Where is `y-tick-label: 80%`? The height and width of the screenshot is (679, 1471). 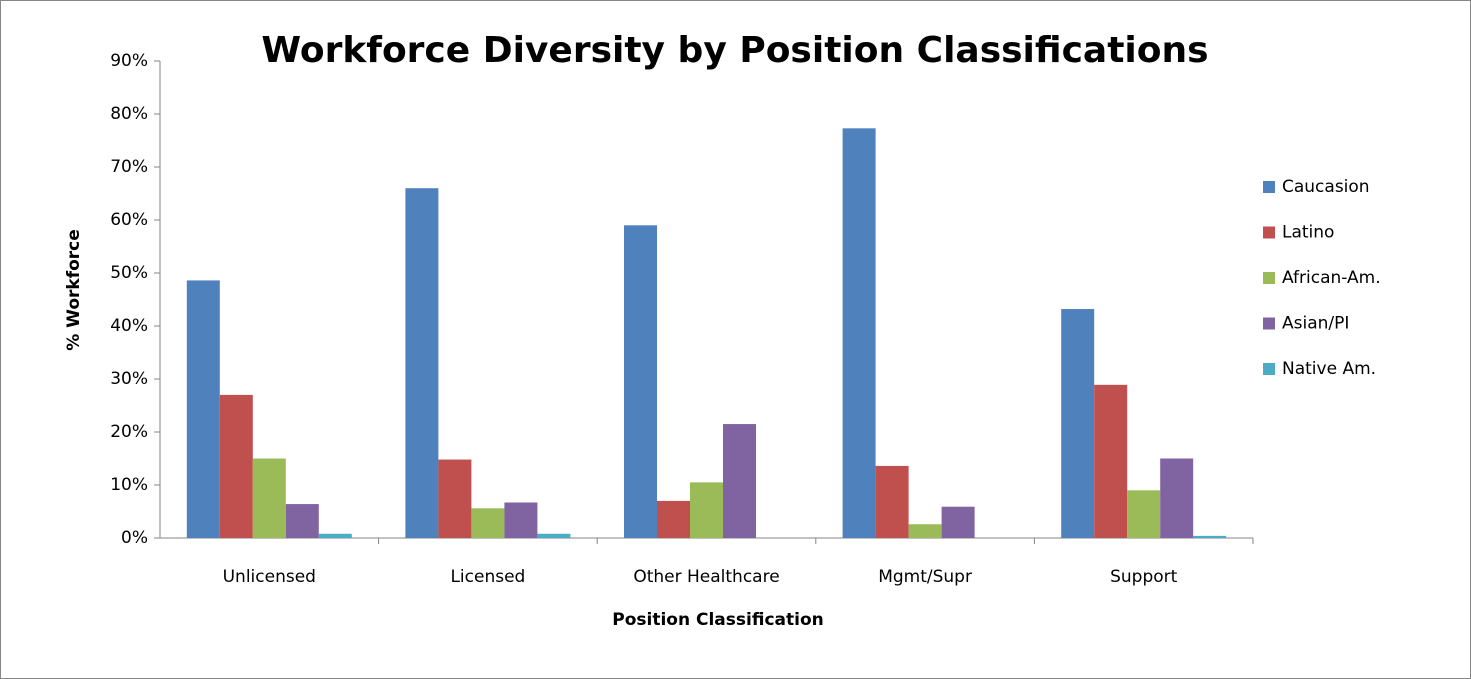 y-tick-label: 80% is located at coordinates (129, 114).